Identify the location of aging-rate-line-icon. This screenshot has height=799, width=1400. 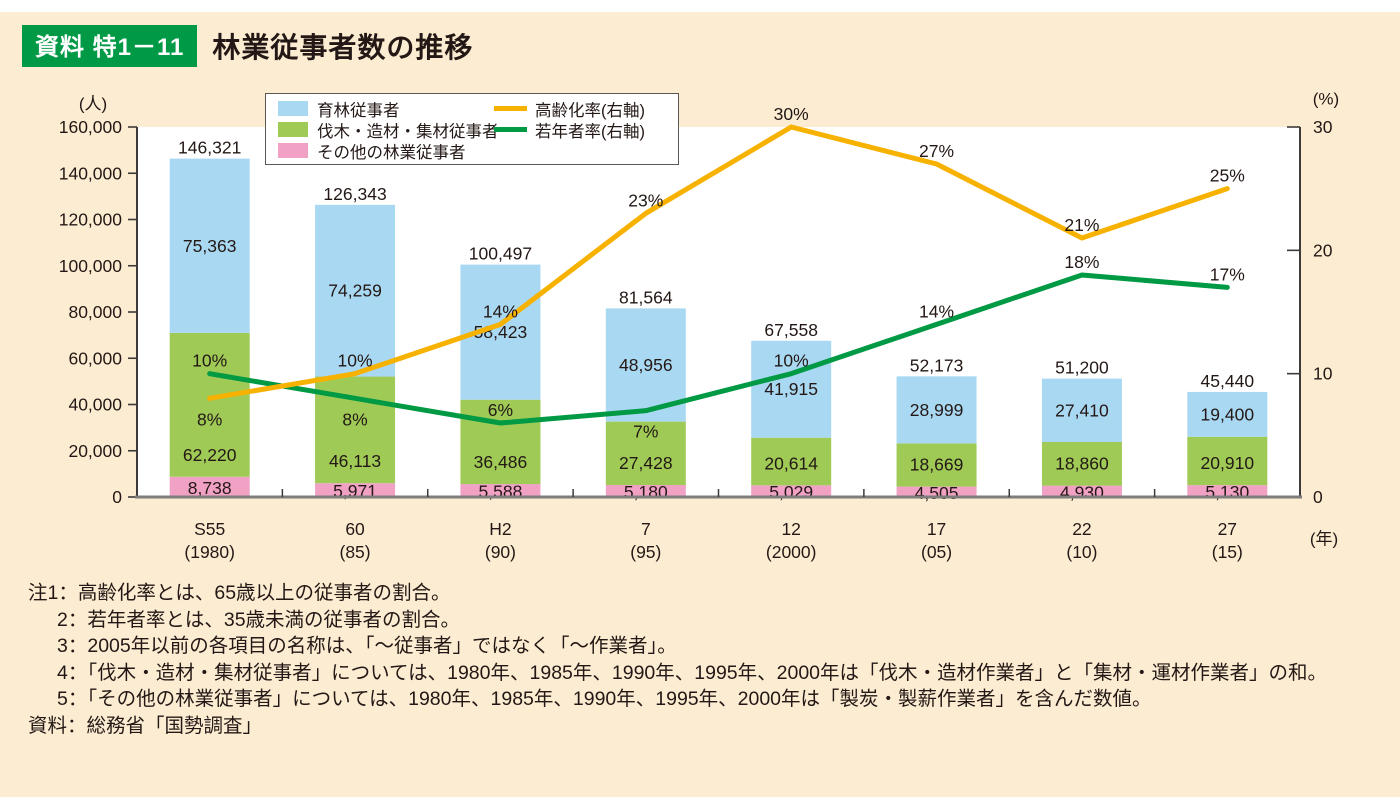
(510, 108).